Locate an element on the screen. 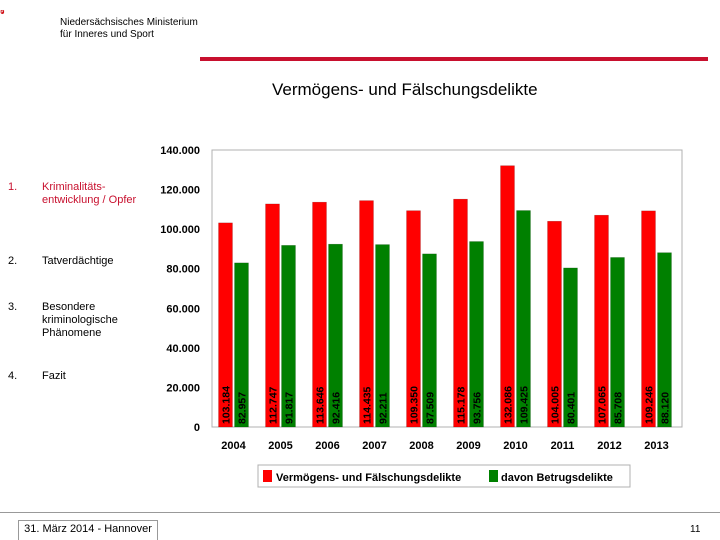 The height and width of the screenshot is (540, 720). nav-item-number: 1. is located at coordinates (13, 187).